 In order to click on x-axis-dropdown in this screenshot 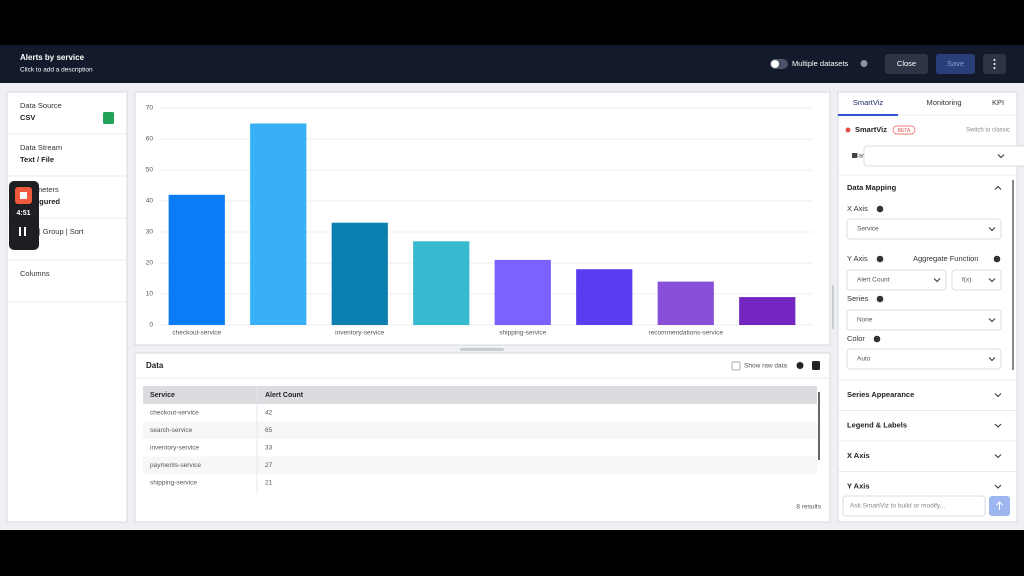, I will do `click(924, 229)`.